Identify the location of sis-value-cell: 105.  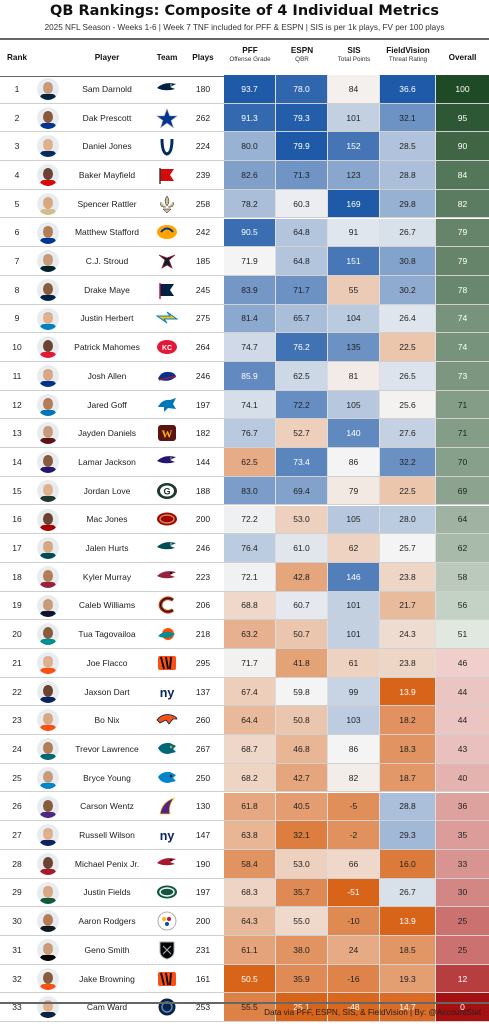
(354, 519).